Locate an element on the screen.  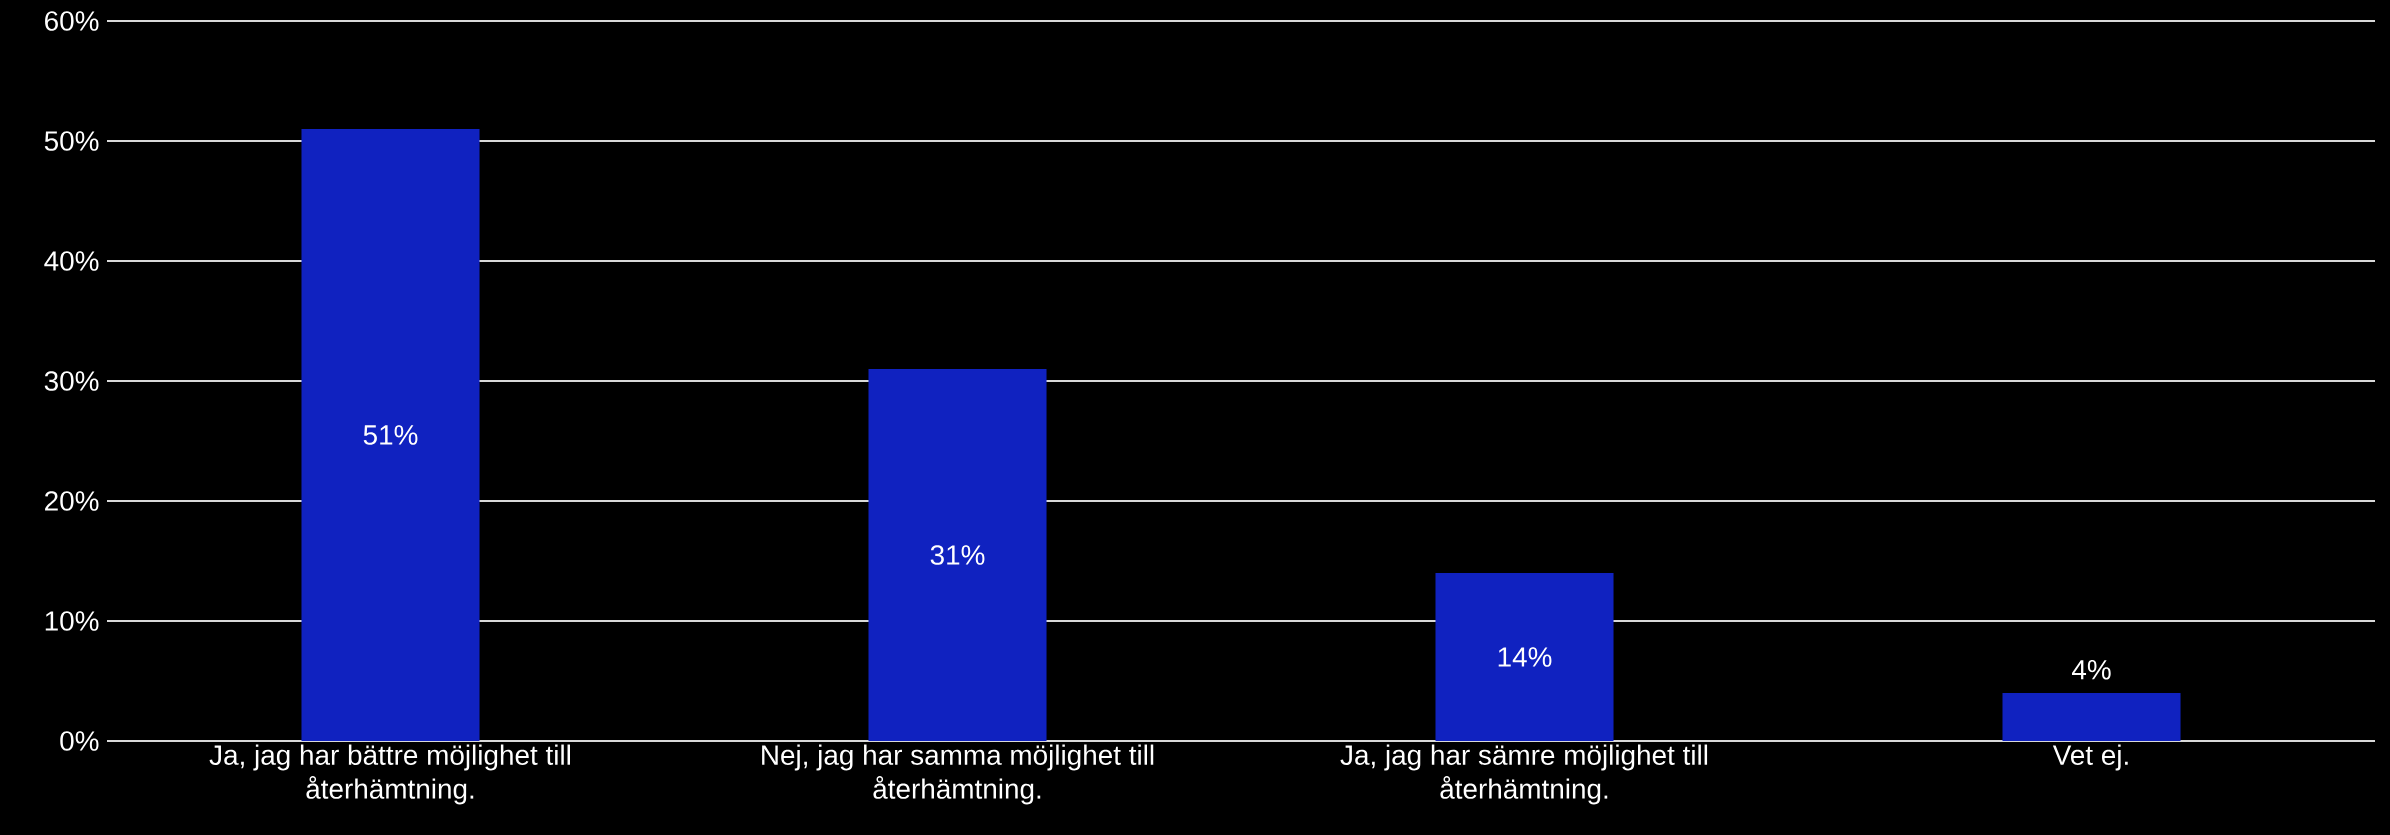
y-tick-label: 60% is located at coordinates (72, 21).